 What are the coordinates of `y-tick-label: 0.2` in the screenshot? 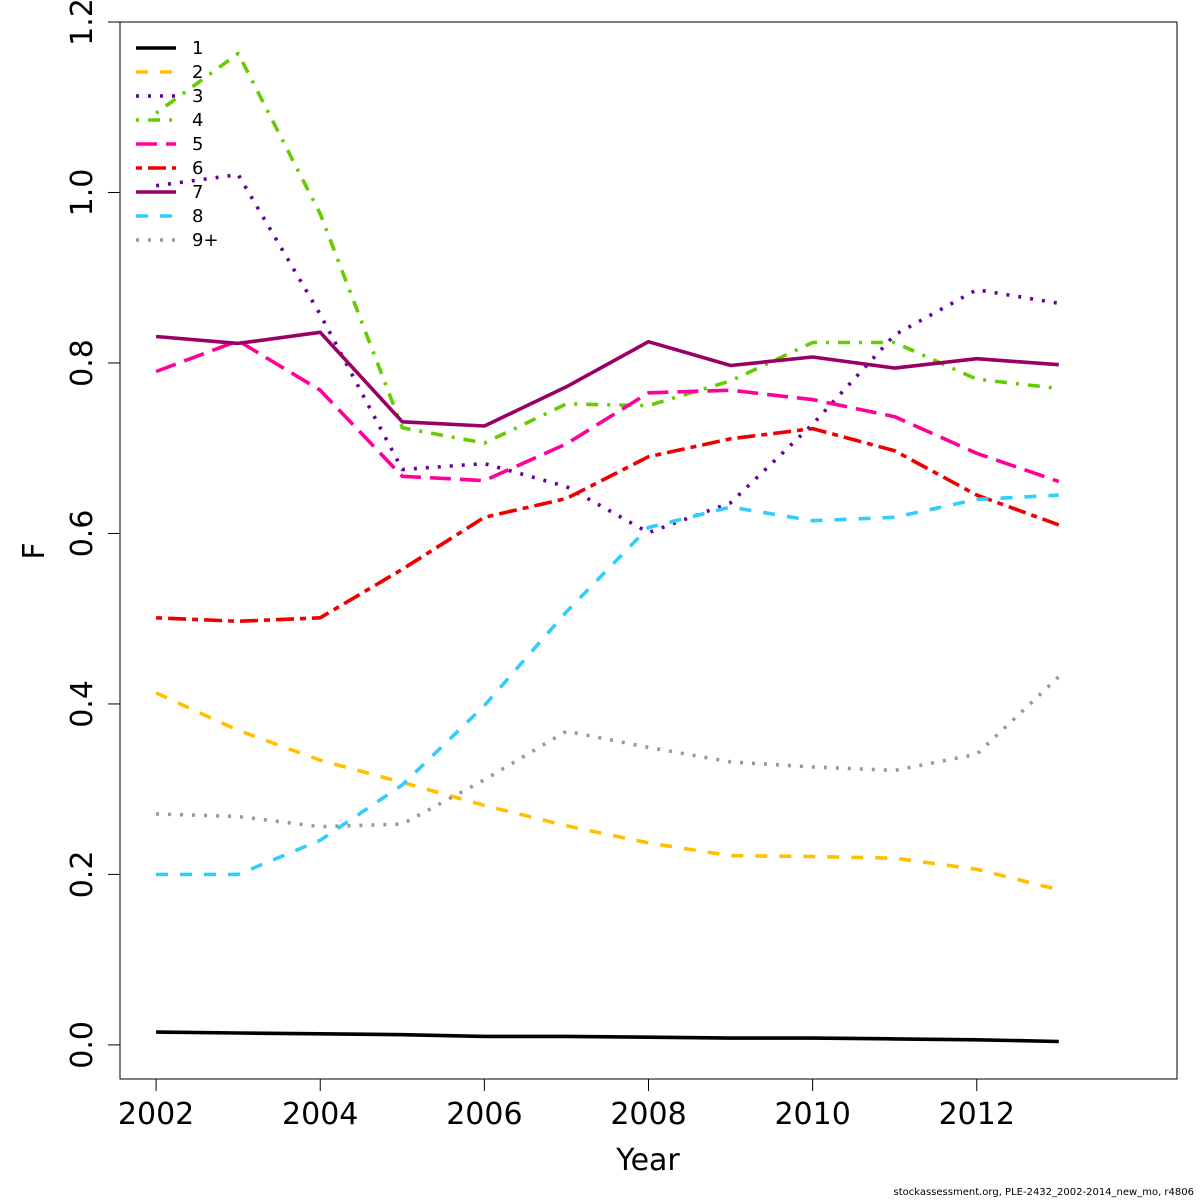 It's located at (82, 875).